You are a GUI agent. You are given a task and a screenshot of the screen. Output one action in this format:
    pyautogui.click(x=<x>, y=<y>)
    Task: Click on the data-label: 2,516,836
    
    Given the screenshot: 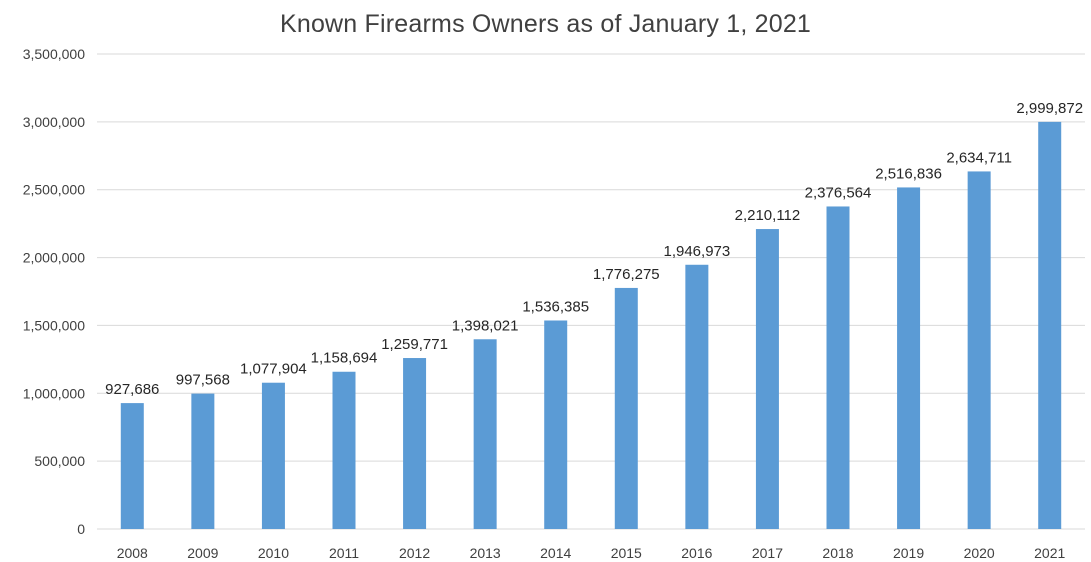 What is the action you would take?
    pyautogui.click(x=908, y=173)
    